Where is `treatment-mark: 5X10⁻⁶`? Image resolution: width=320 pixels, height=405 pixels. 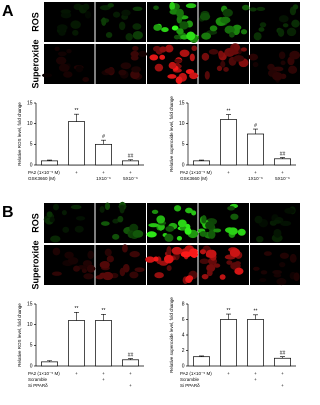
treatment-mark: 5X10⁻⁶ is located at coordinates (282, 178).